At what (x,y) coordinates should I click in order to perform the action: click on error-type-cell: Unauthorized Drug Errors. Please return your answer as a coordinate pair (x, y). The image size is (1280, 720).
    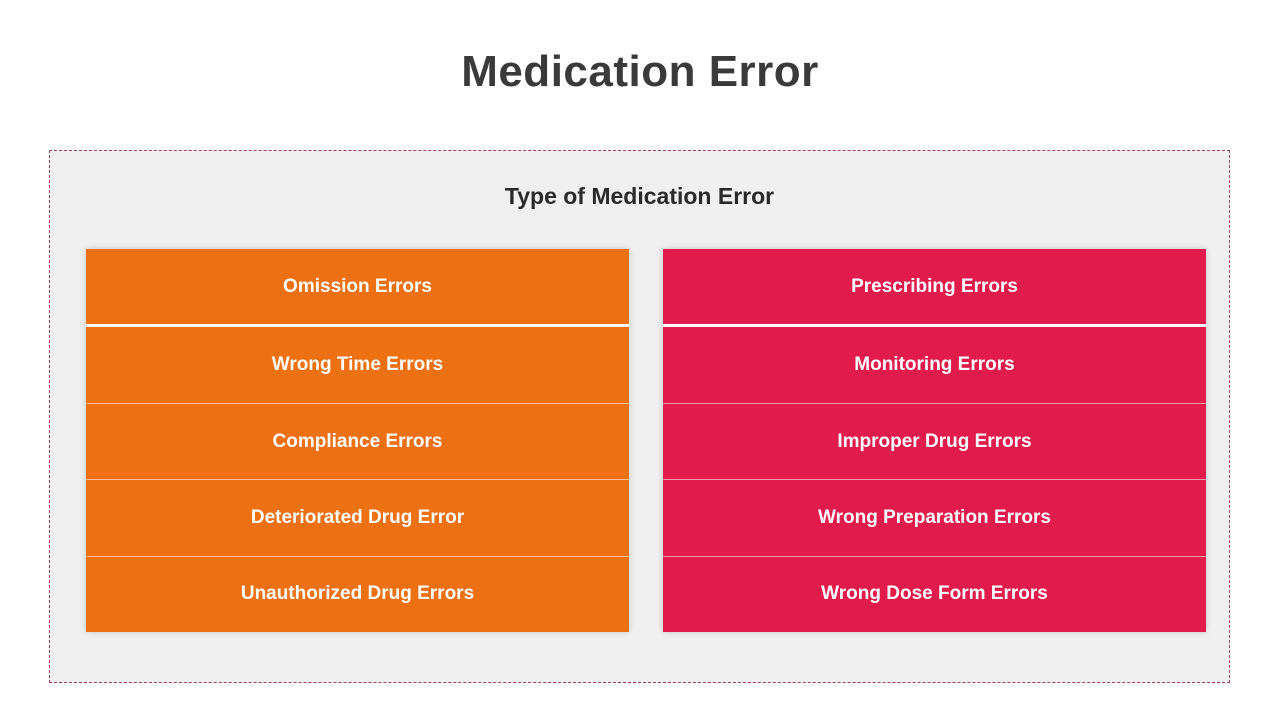
    Looking at the image, I should click on (357, 593).